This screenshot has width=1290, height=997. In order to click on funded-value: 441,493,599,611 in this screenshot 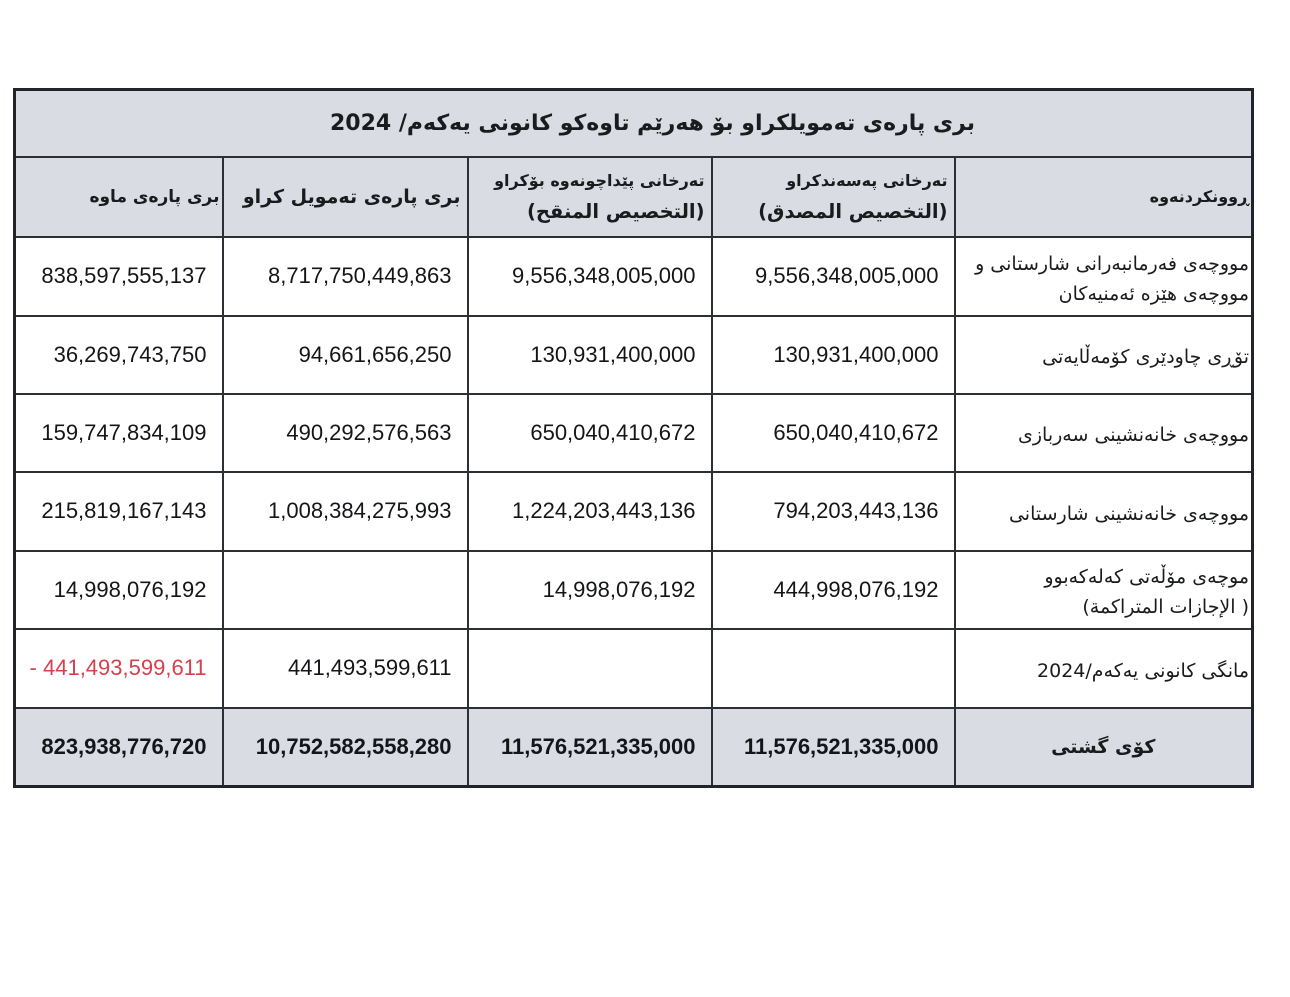, I will do `click(345, 668)`.